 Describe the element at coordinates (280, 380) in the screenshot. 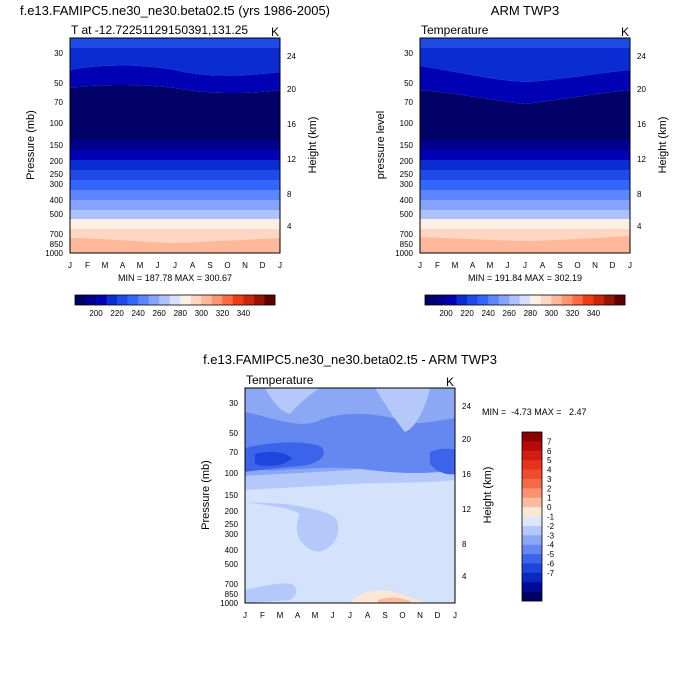

I see `chart-subtitle-left: Temperature` at that location.